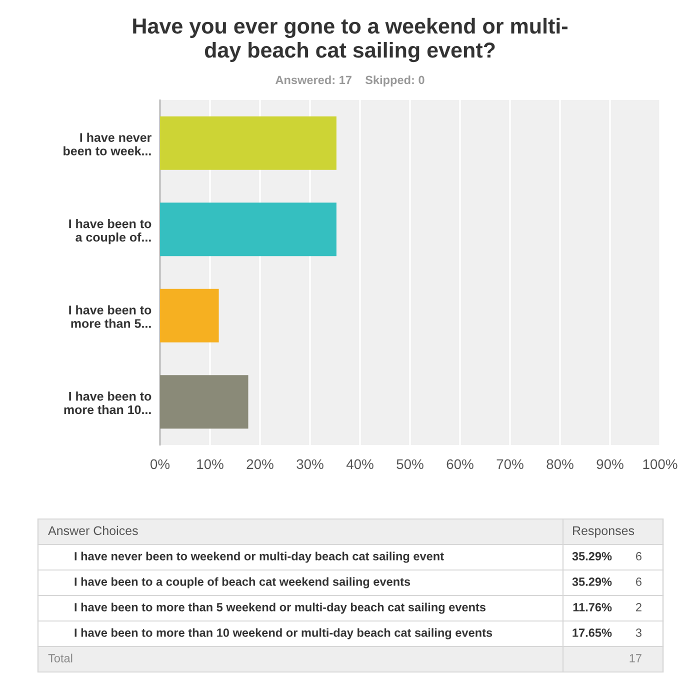  Describe the element at coordinates (592, 607) in the screenshot. I see `text: 11.76%` at that location.